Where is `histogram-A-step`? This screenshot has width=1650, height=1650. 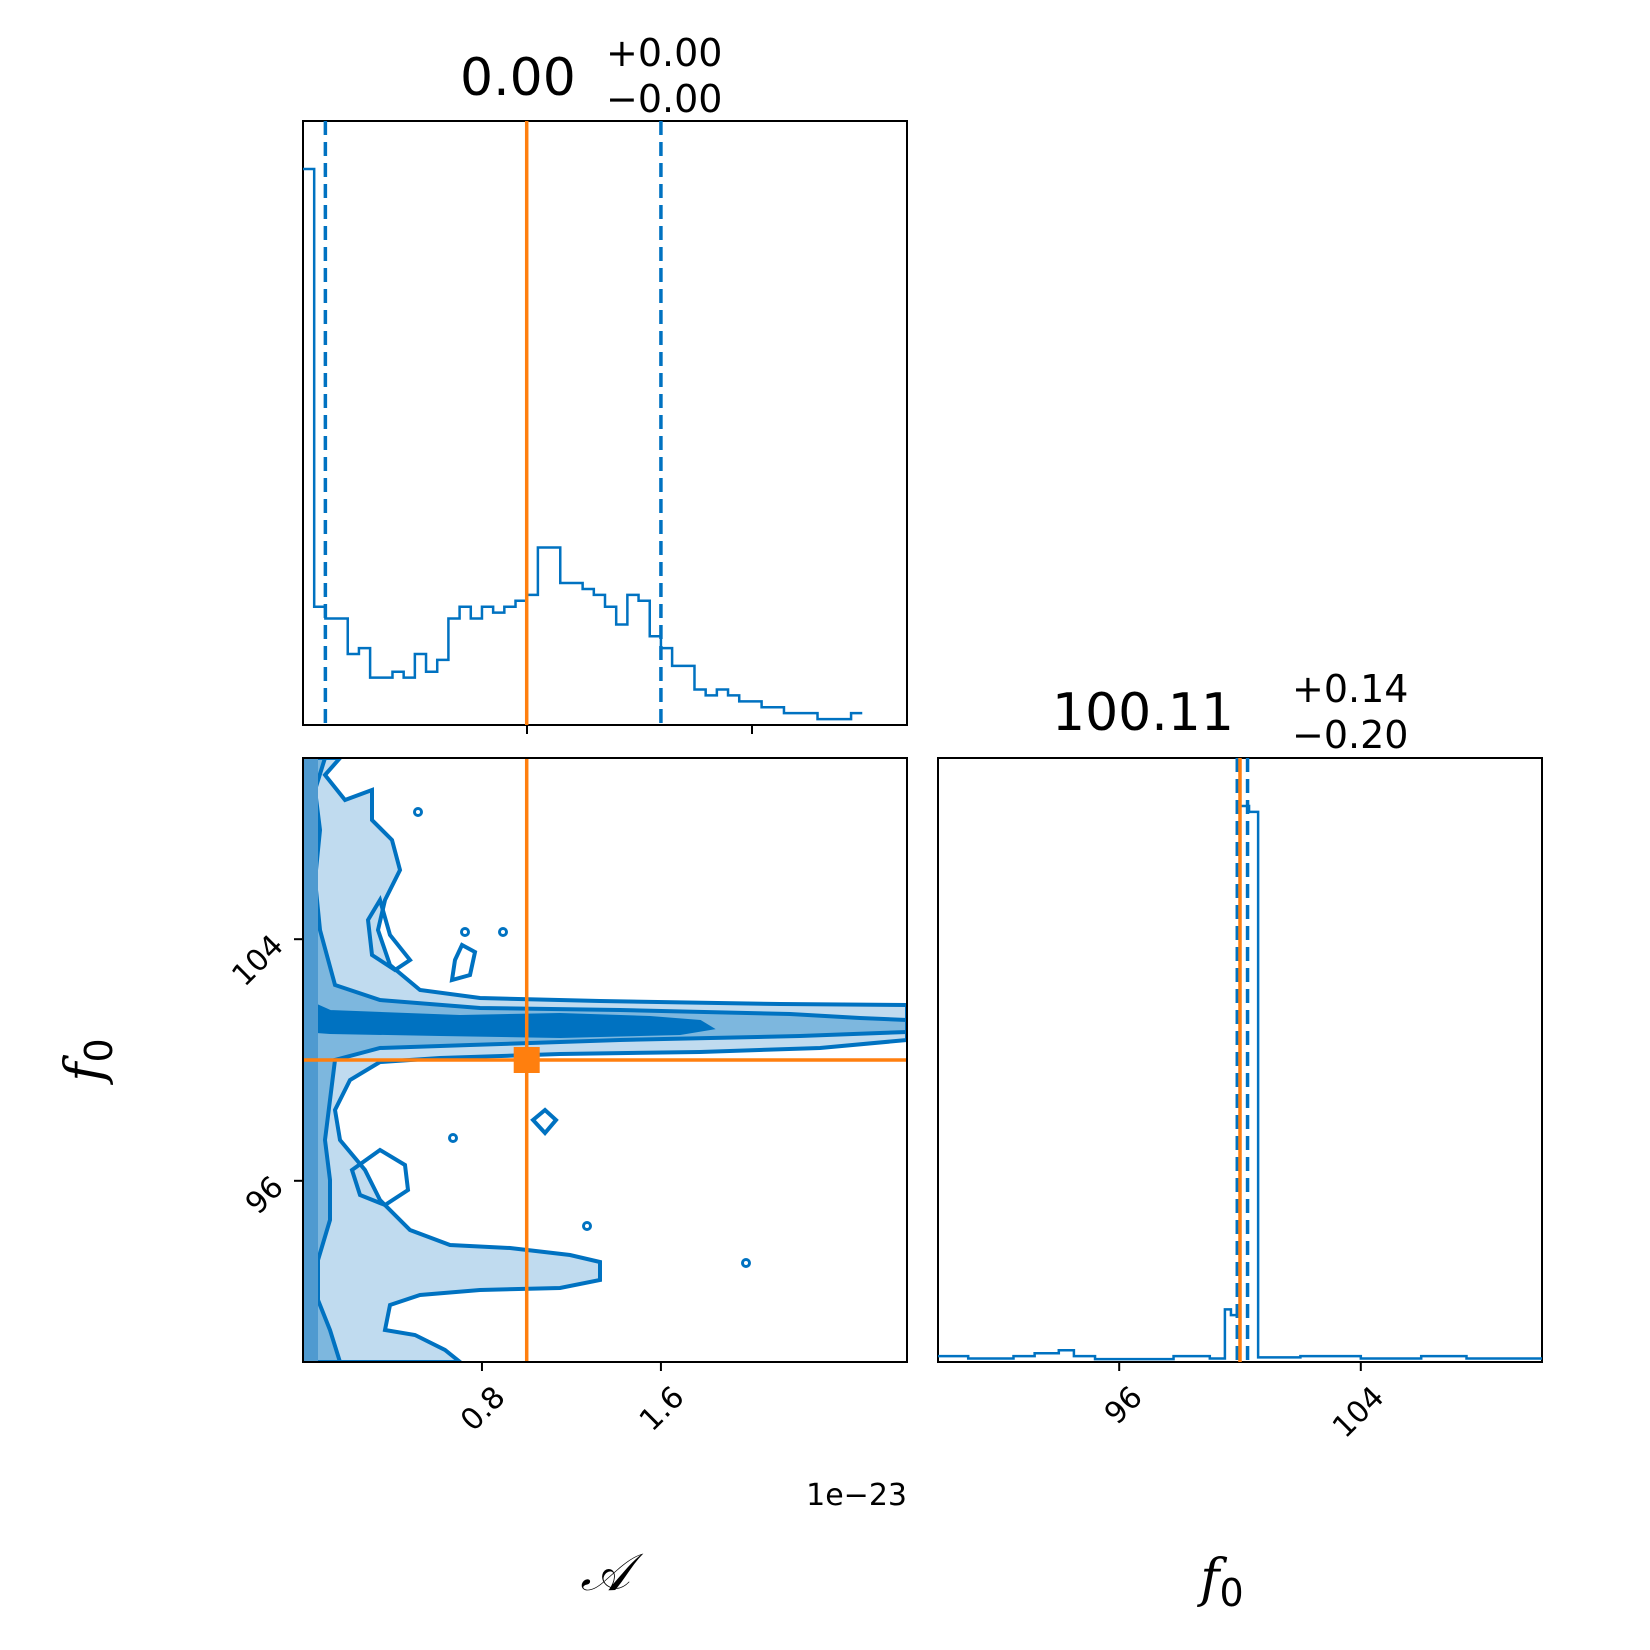 histogram-A-step is located at coordinates (583, 444).